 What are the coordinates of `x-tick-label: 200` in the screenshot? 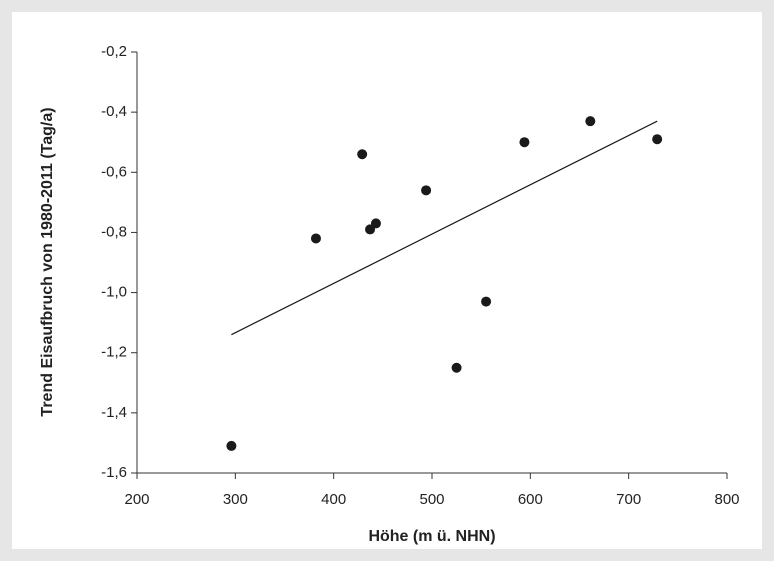 It's located at (136, 499).